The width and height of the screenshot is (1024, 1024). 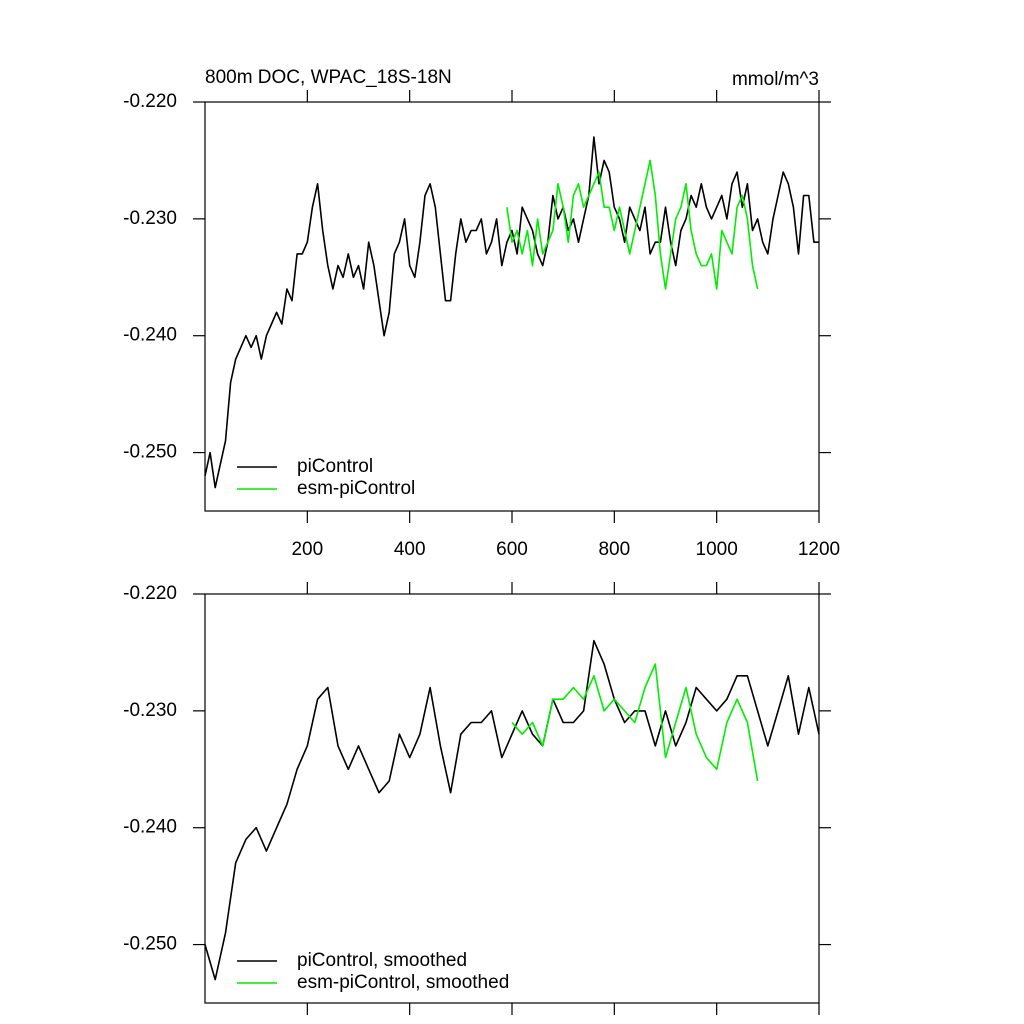 What do you see at coordinates (614, 549) in the screenshot?
I see `x-tick-label: 800` at bounding box center [614, 549].